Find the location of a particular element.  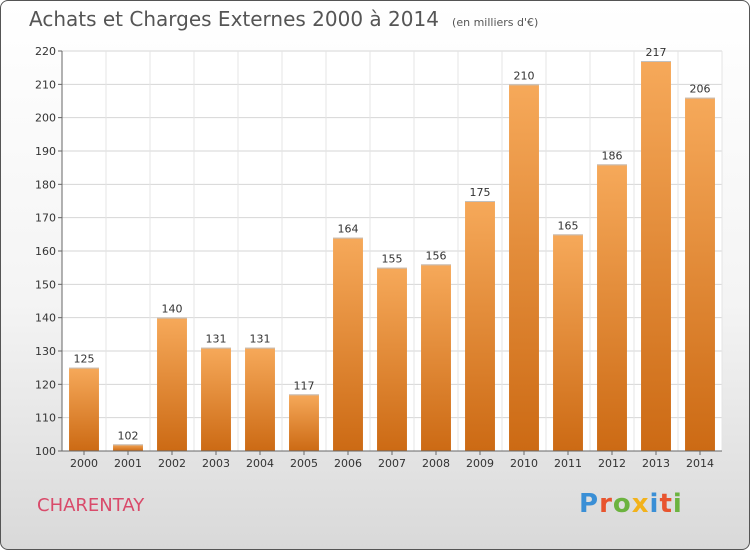

y-tick-label: 120 is located at coordinates (45, 384).